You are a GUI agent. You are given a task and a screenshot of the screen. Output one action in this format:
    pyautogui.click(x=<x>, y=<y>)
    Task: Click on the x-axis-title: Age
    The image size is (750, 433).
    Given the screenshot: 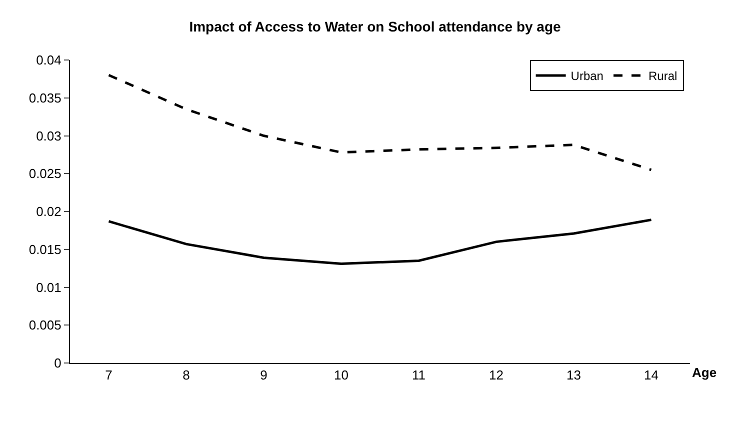 What is the action you would take?
    pyautogui.click(x=704, y=372)
    